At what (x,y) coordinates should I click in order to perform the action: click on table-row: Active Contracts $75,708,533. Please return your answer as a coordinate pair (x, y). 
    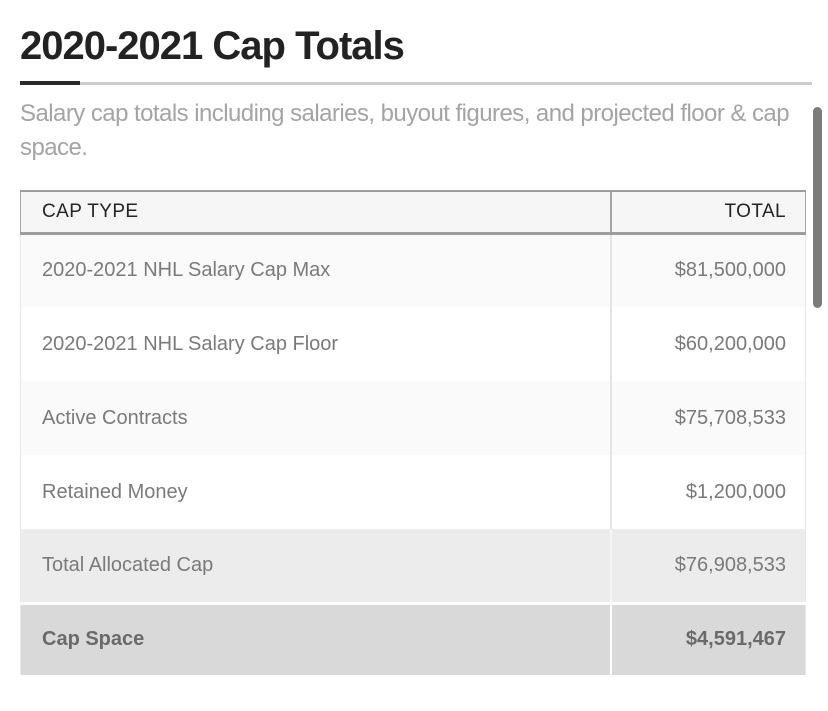
    Looking at the image, I should click on (413, 418).